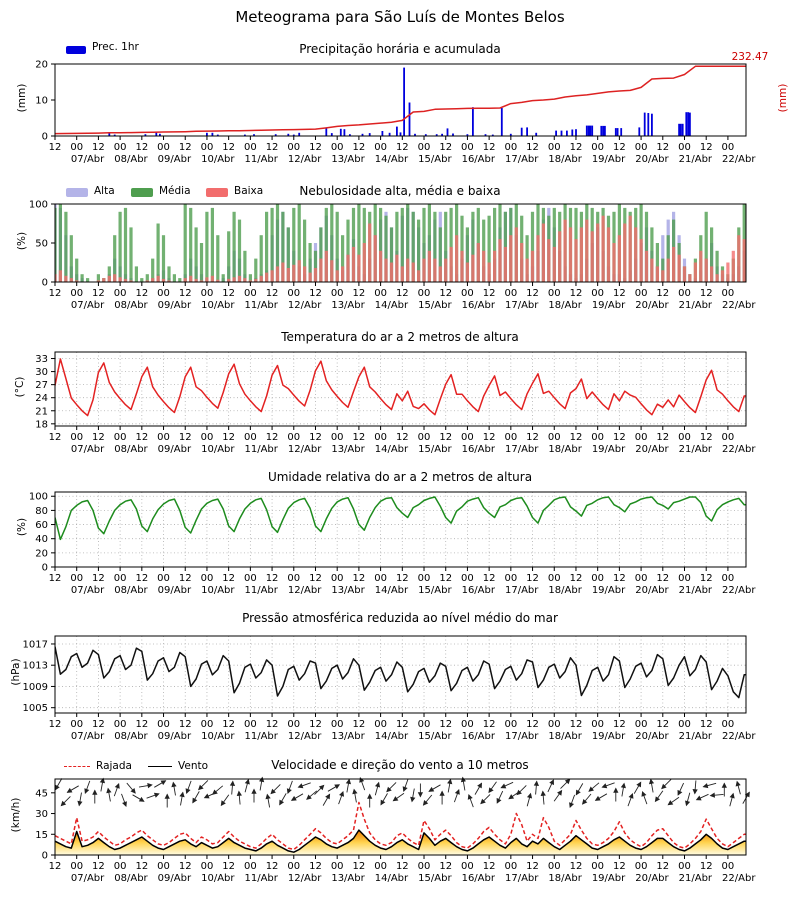 This screenshot has height=900, width=800. Describe the element at coordinates (41, 398) in the screenshot. I see `svg-text: 24` at that location.